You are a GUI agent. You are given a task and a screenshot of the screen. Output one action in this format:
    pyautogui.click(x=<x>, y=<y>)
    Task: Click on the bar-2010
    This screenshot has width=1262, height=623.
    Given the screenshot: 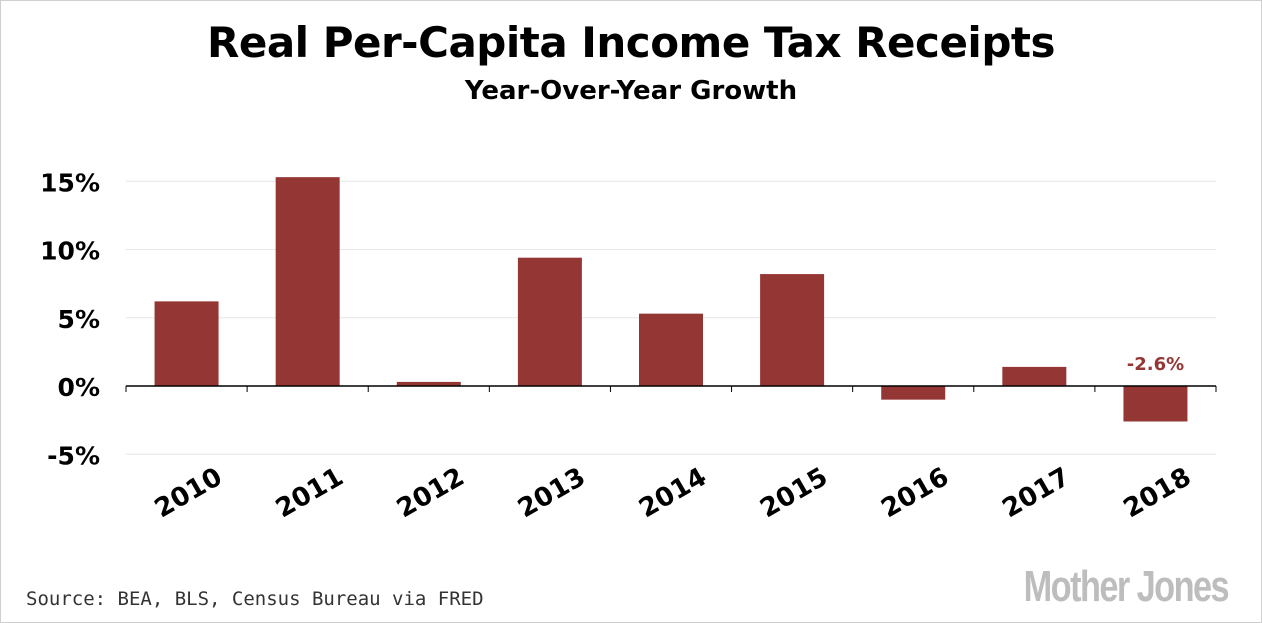 What is the action you would take?
    pyautogui.click(x=186, y=343)
    